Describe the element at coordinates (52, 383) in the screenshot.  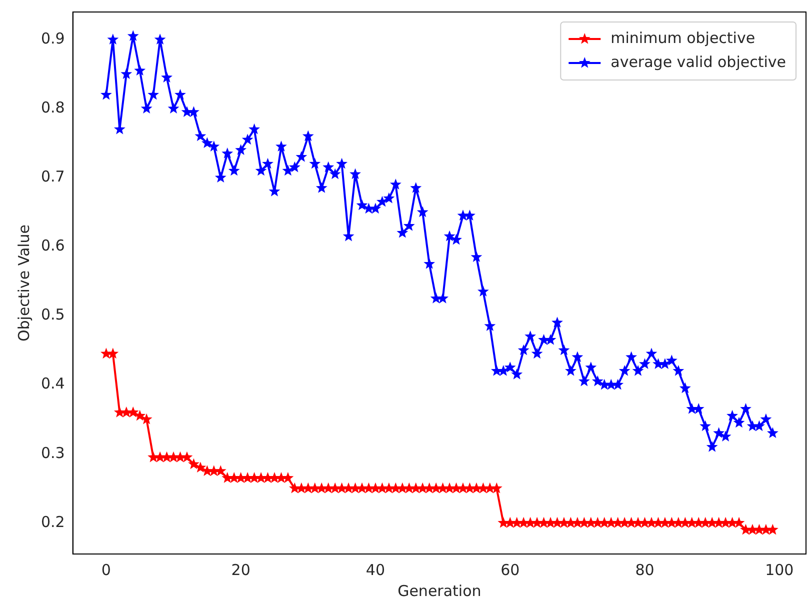
I see `y-tick-label: 0.4` at that location.